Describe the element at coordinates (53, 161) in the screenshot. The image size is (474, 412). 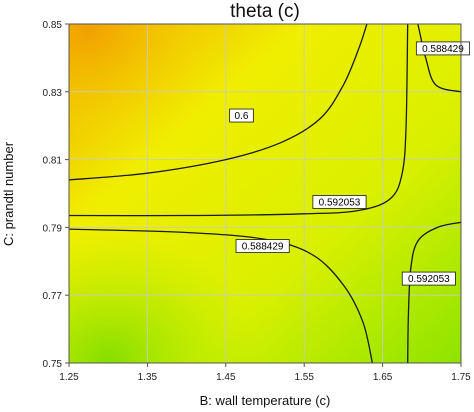
I see `y-tick-label: 0.81` at that location.